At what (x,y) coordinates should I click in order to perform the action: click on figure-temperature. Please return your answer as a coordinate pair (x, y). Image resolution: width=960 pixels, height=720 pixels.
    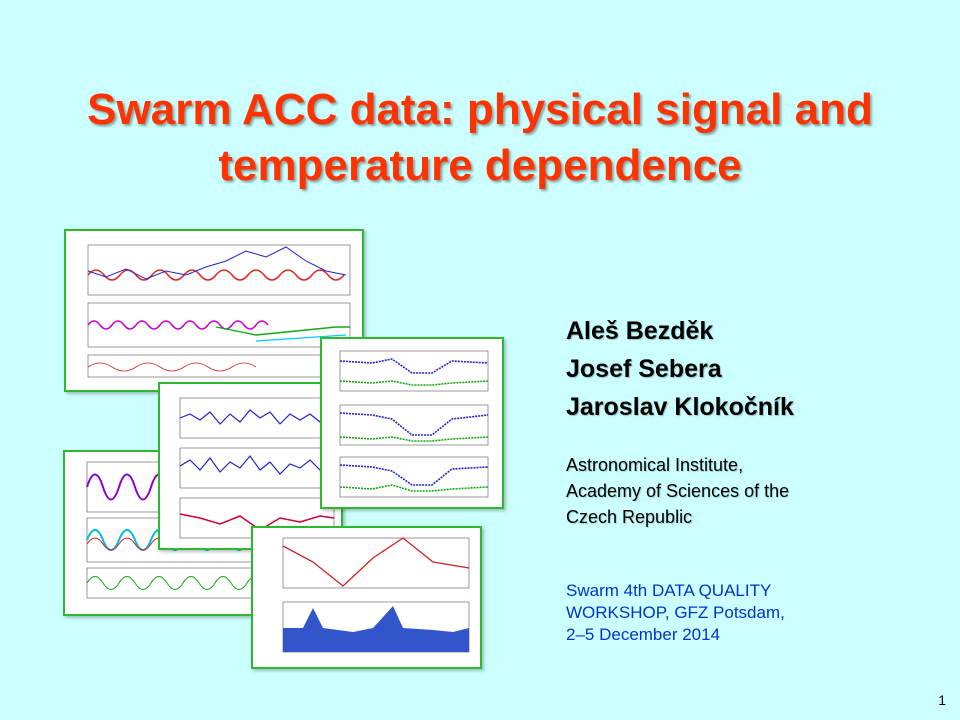
    Looking at the image, I should click on (412, 423).